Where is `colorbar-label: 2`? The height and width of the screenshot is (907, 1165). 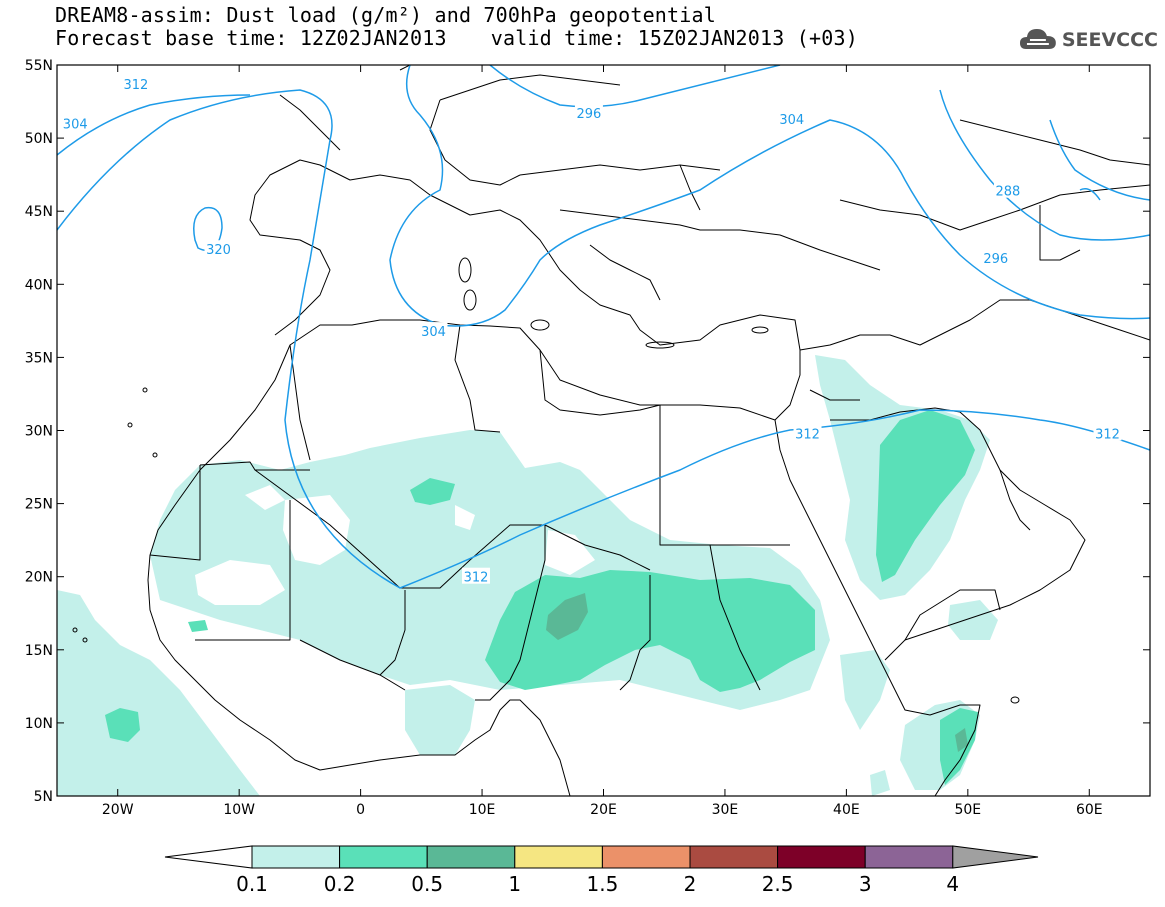
colorbar-label: 2 is located at coordinates (690, 884).